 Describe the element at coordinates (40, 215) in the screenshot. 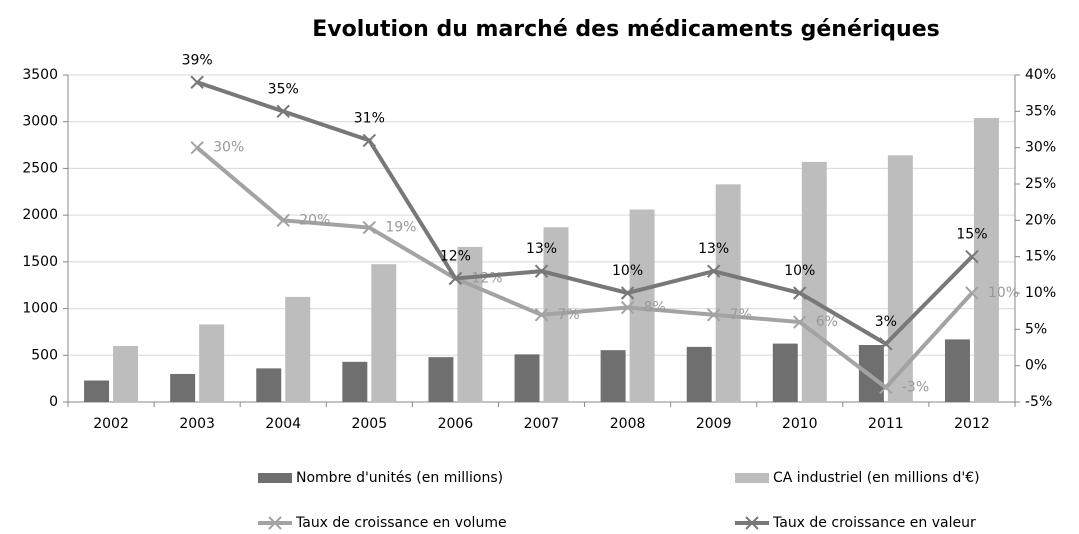

I see `y-tick-label: 2000` at that location.